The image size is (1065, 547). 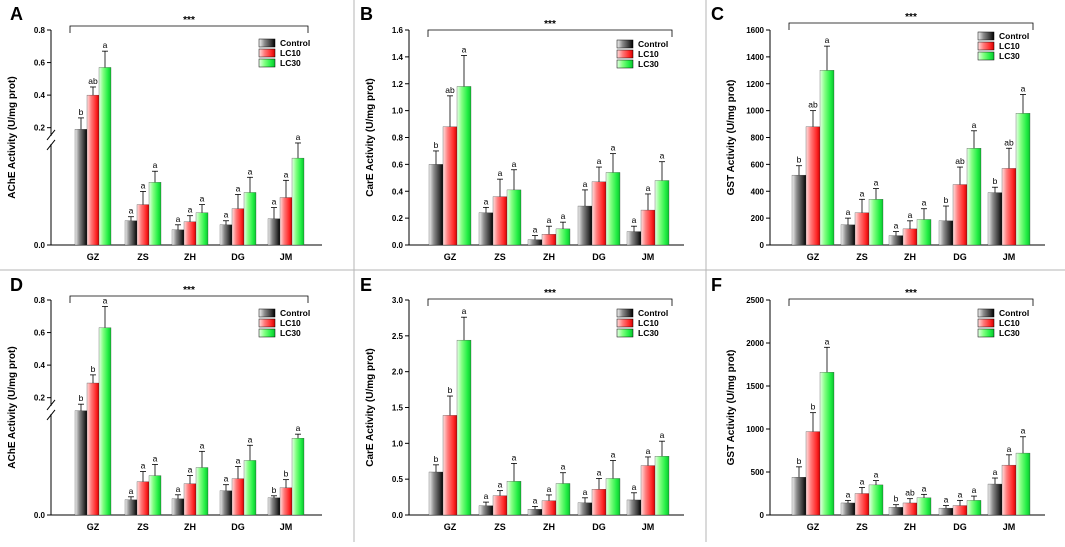 I want to click on bar-control-dg, so click(x=585, y=509).